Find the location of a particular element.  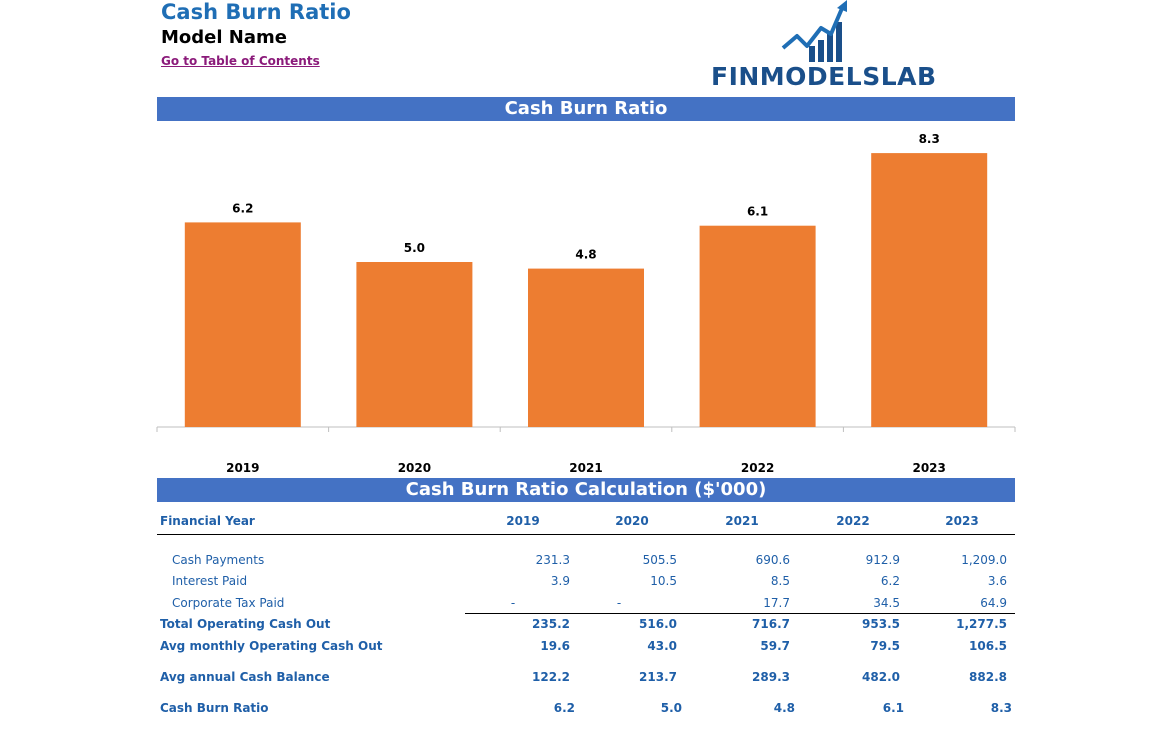

row-label: Corporate Tax Paid is located at coordinates (228, 603).